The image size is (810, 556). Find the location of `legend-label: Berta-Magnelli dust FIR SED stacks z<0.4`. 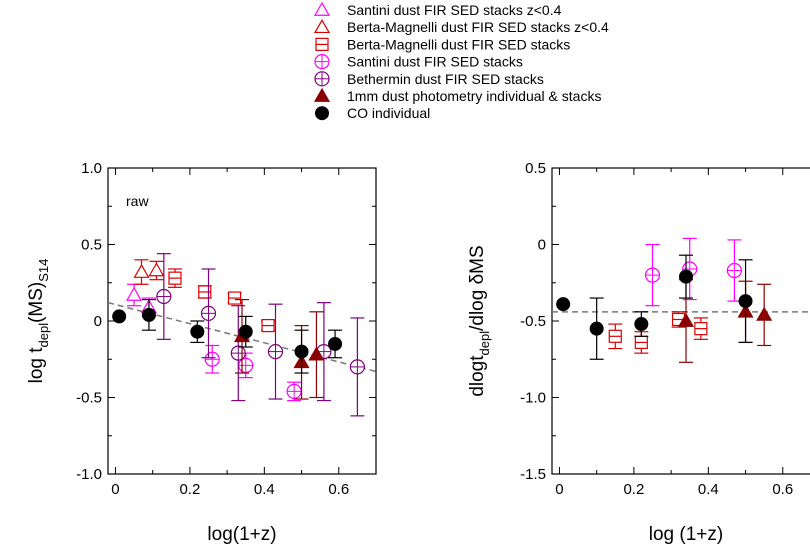

legend-label: Berta-Magnelli dust FIR SED stacks z<0.4 is located at coordinates (478, 27).